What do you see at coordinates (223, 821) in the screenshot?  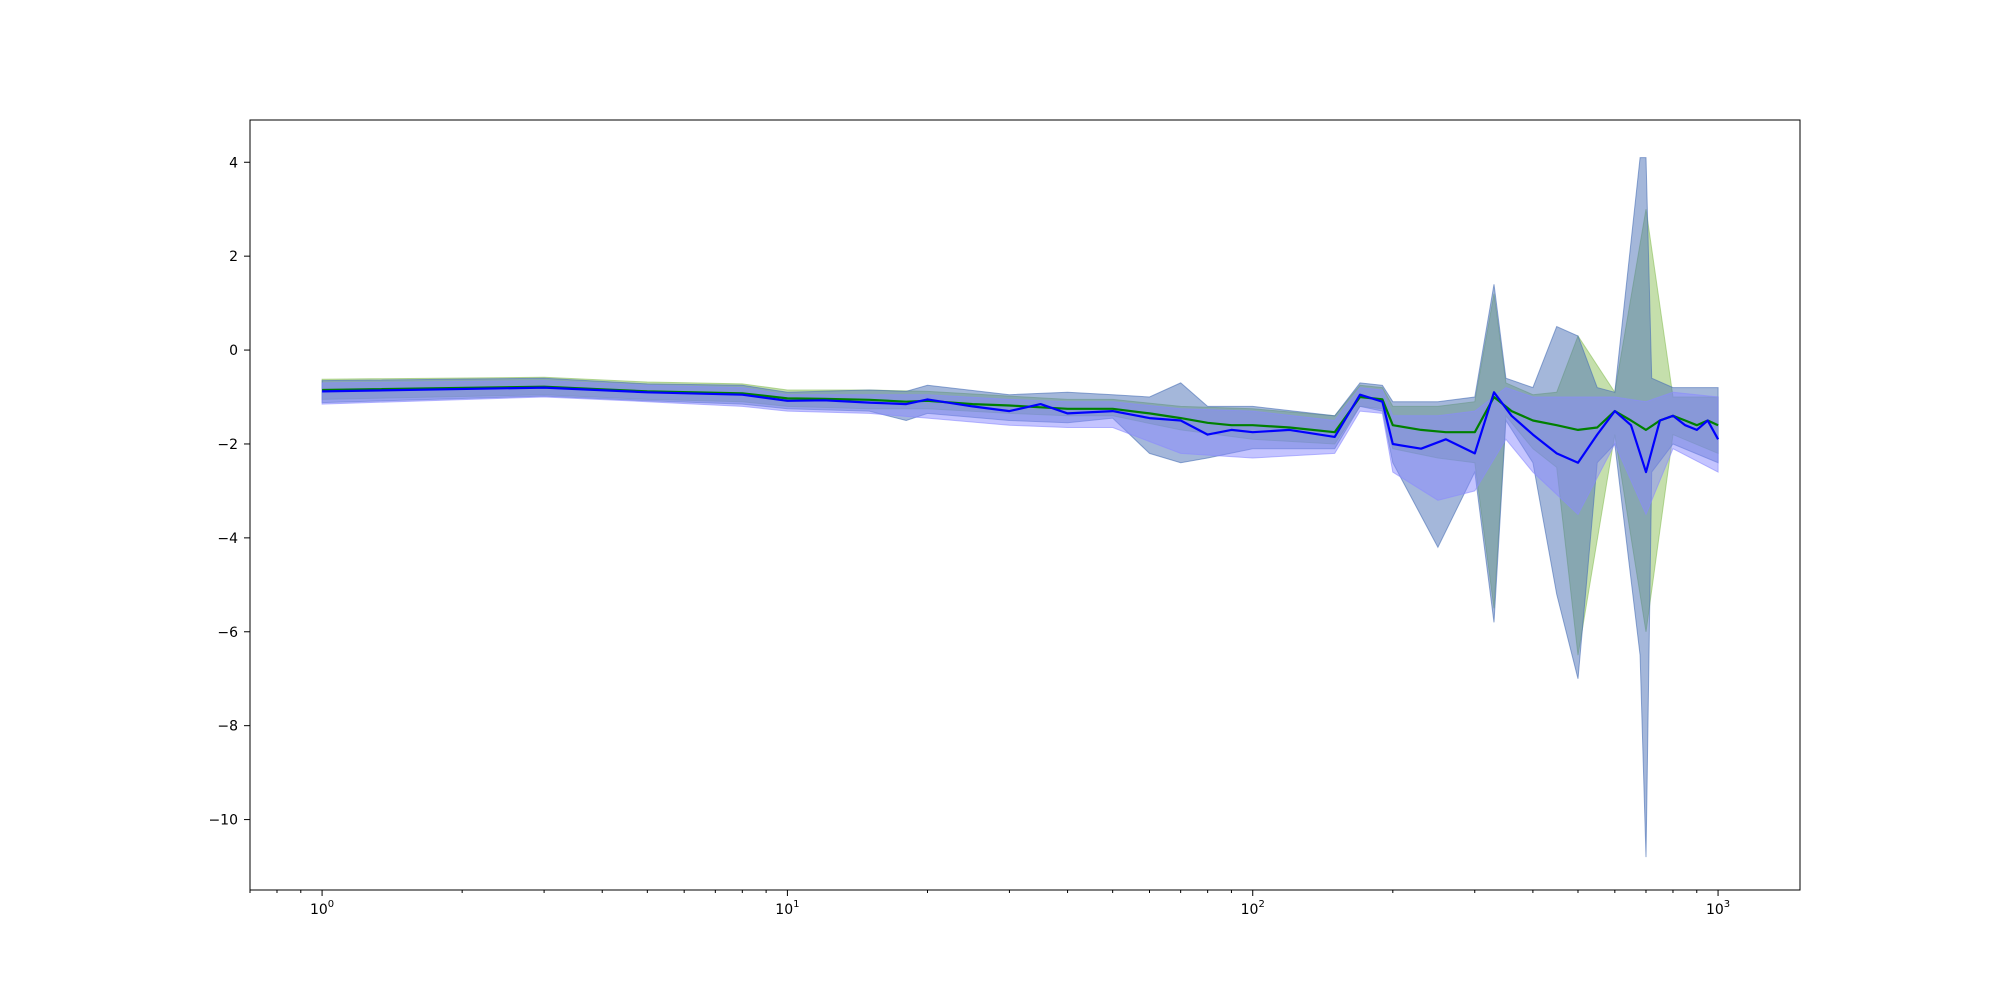 I see `y-tick-label-7: −10` at bounding box center [223, 821].